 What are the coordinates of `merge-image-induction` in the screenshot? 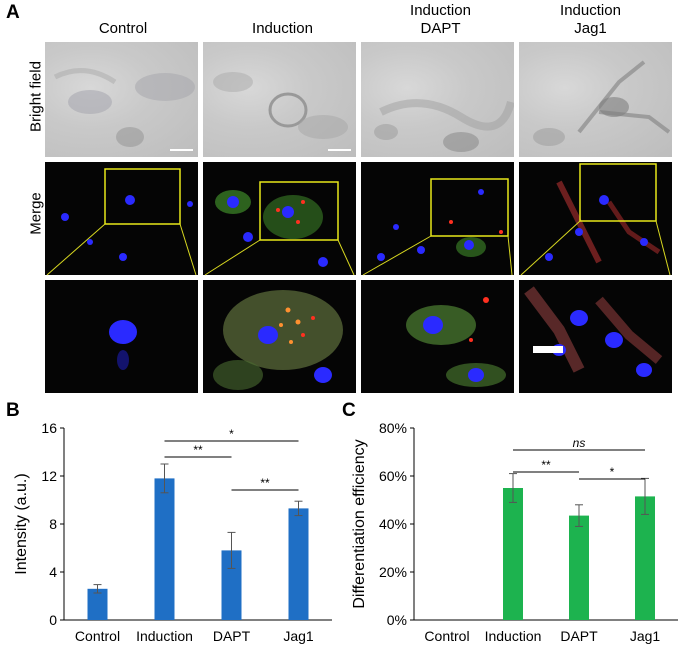 It's located at (279, 218).